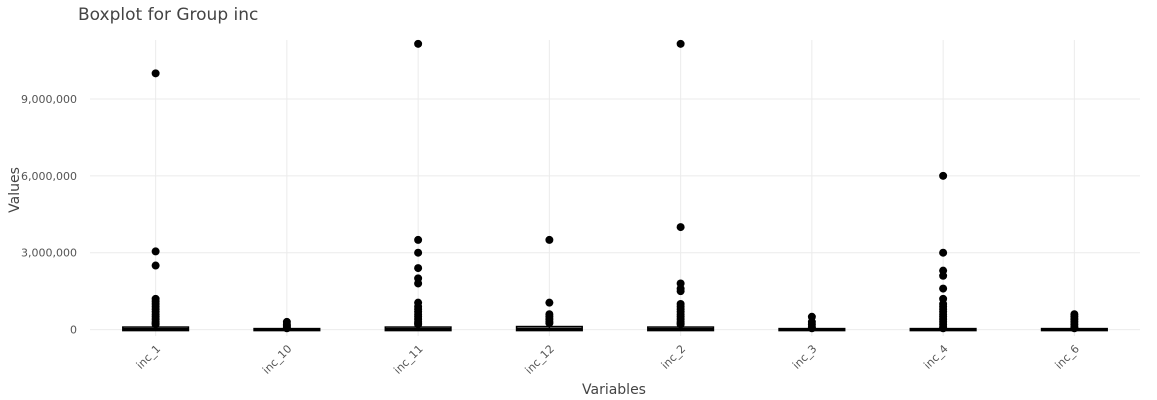 The height and width of the screenshot is (400, 1157). Describe the element at coordinates (148, 356) in the screenshot. I see `x-tick-label: inc_1` at that location.